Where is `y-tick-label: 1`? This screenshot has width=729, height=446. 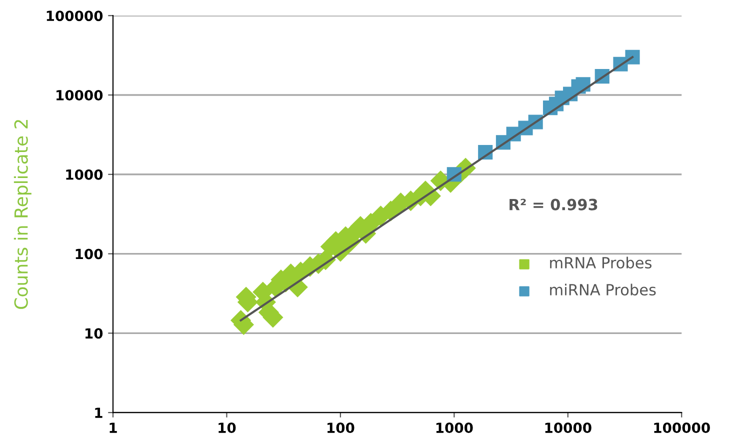
y-tick-label: 1 is located at coordinates (98, 413).